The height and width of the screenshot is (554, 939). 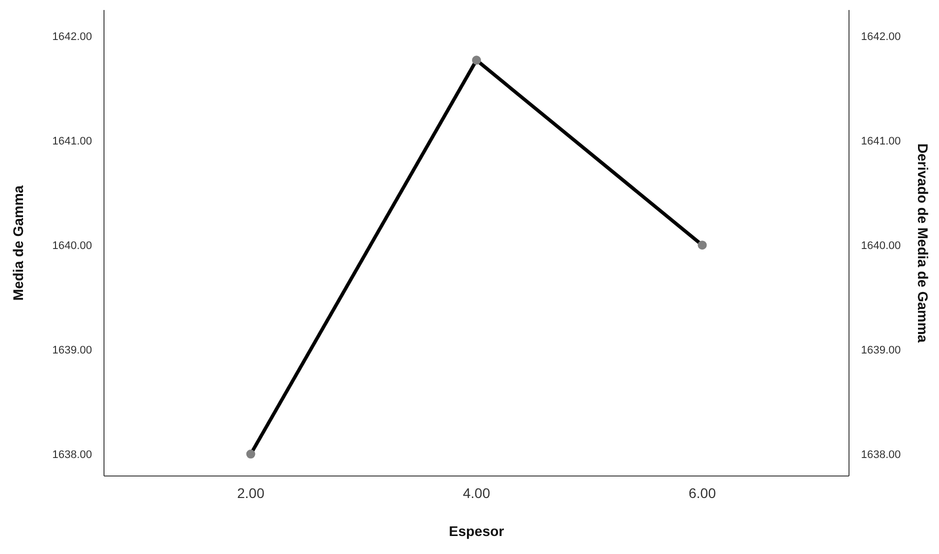 What do you see at coordinates (72, 246) in the screenshot?
I see `y-tick-label: 1640.00` at bounding box center [72, 246].